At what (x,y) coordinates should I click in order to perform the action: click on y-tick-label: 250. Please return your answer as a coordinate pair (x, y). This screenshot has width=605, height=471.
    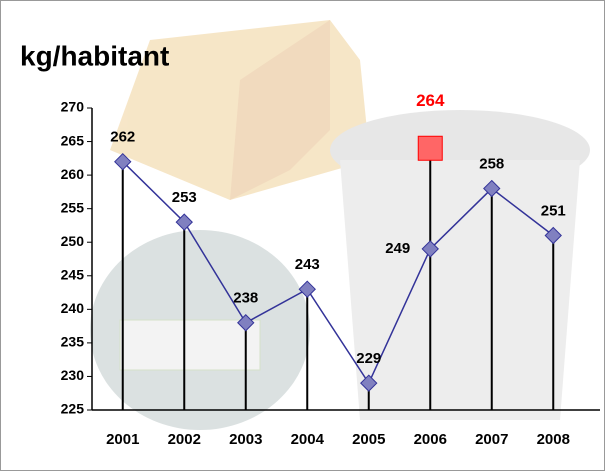
    Looking at the image, I should click on (73, 241).